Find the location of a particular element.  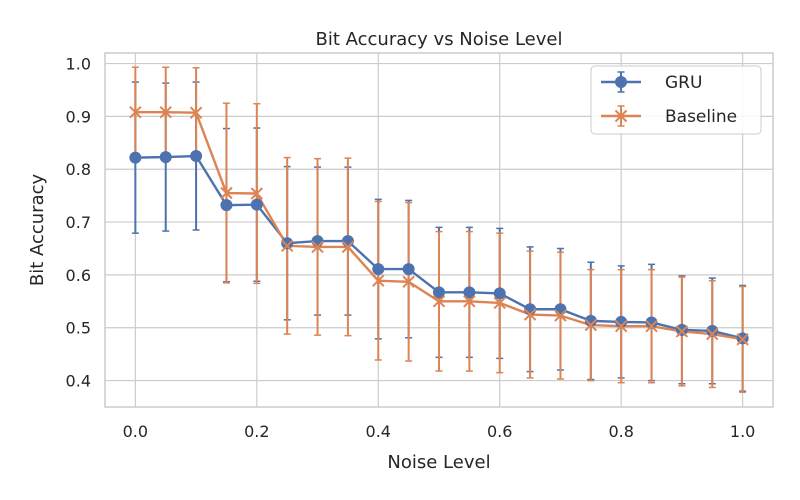

legend-marker-gru is located at coordinates (621, 82).